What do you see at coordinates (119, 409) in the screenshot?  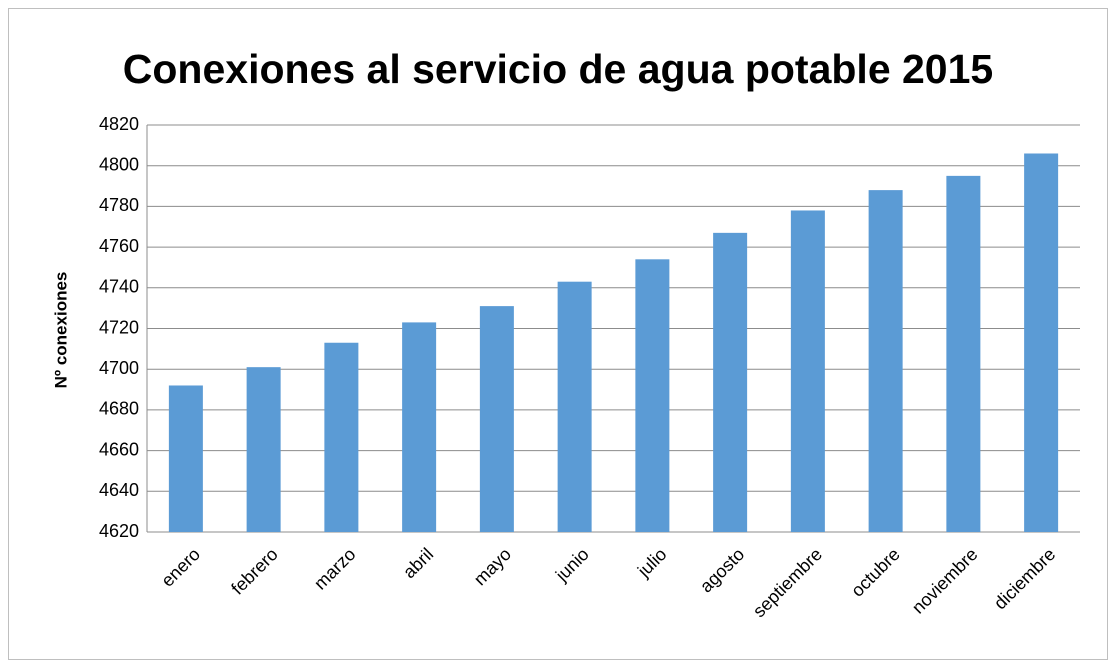 I see `y-tick-label: 4680` at bounding box center [119, 409].